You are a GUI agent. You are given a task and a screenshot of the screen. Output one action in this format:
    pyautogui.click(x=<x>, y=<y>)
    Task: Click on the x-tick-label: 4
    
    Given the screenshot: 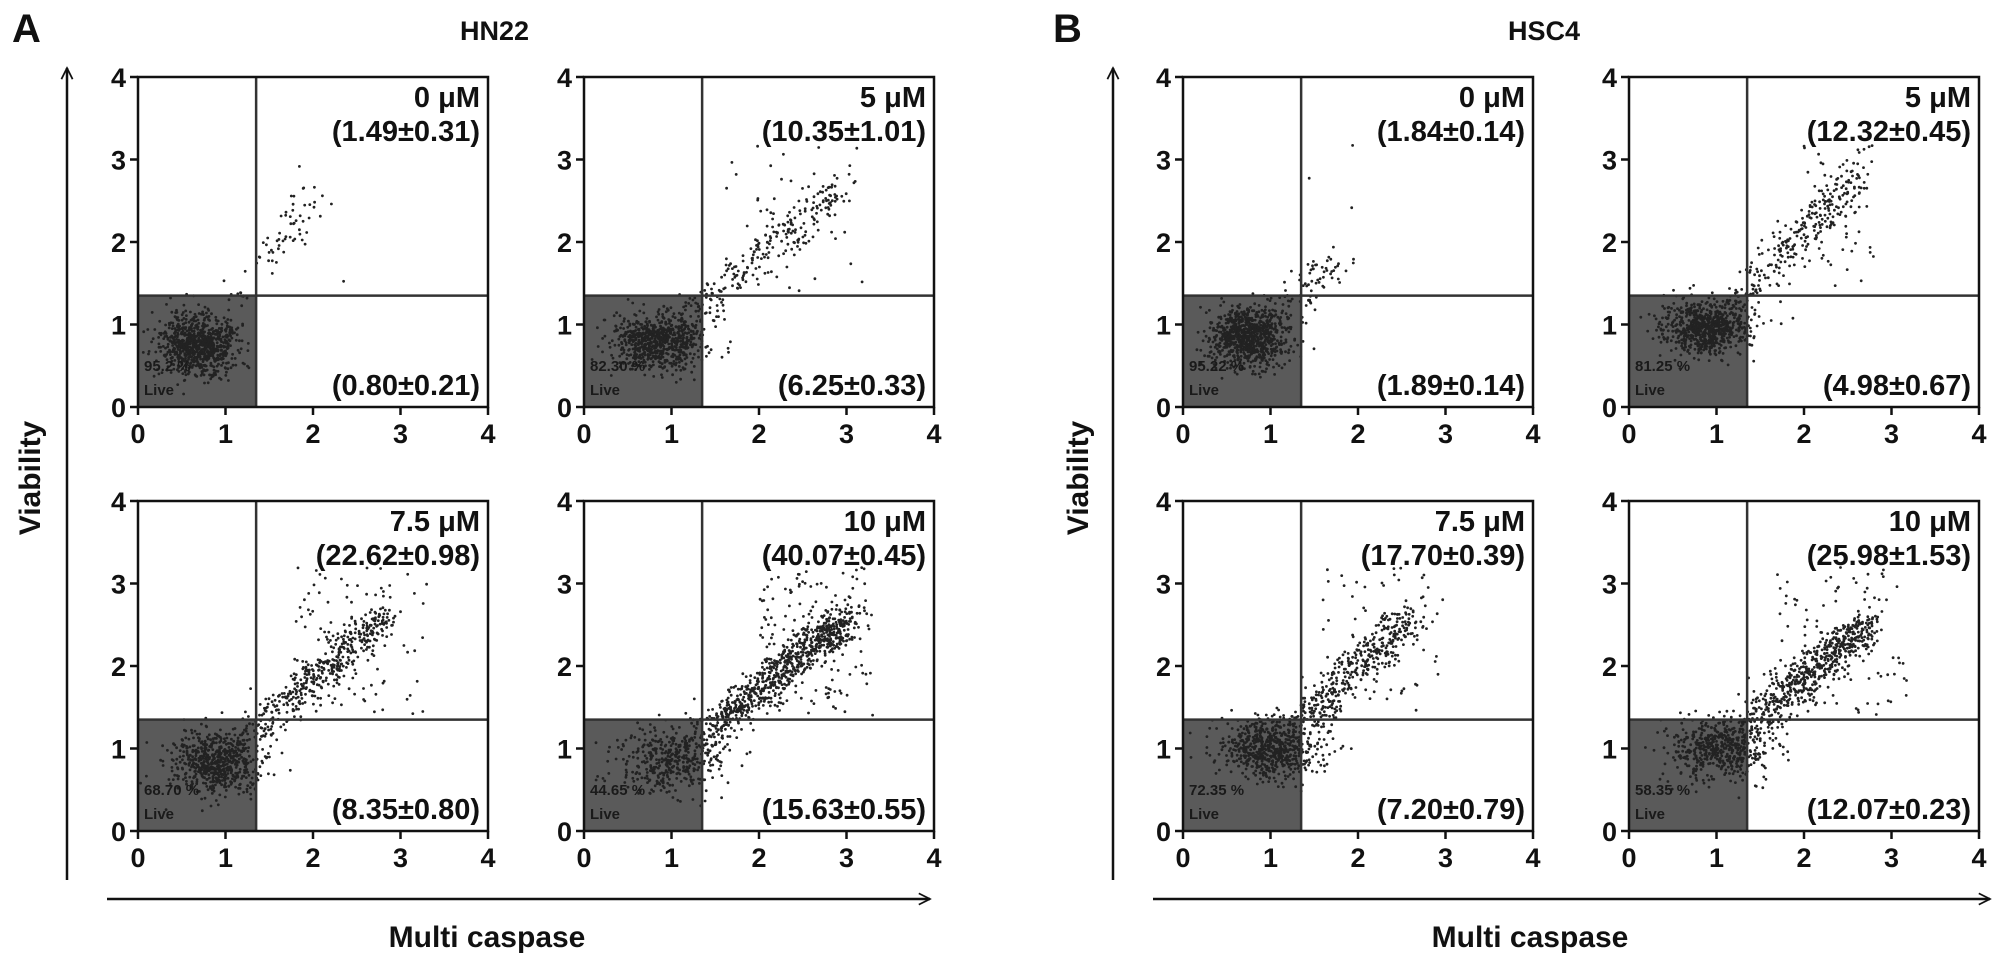 What is the action you would take?
    pyautogui.click(x=487, y=434)
    